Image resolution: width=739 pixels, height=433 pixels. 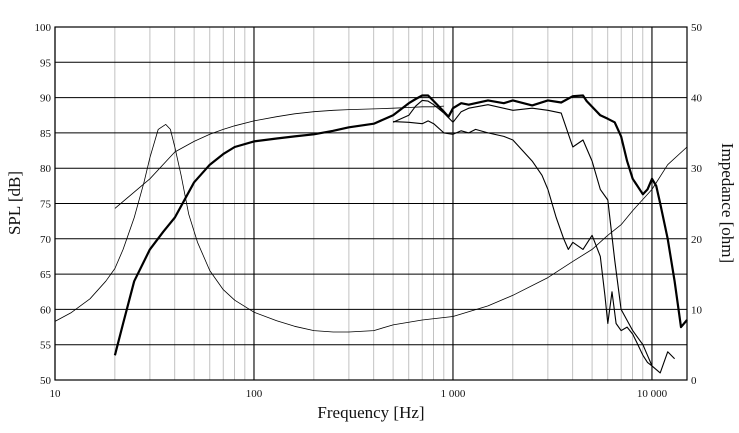 I want to click on y-tick-label: 60, so click(x=46, y=310).